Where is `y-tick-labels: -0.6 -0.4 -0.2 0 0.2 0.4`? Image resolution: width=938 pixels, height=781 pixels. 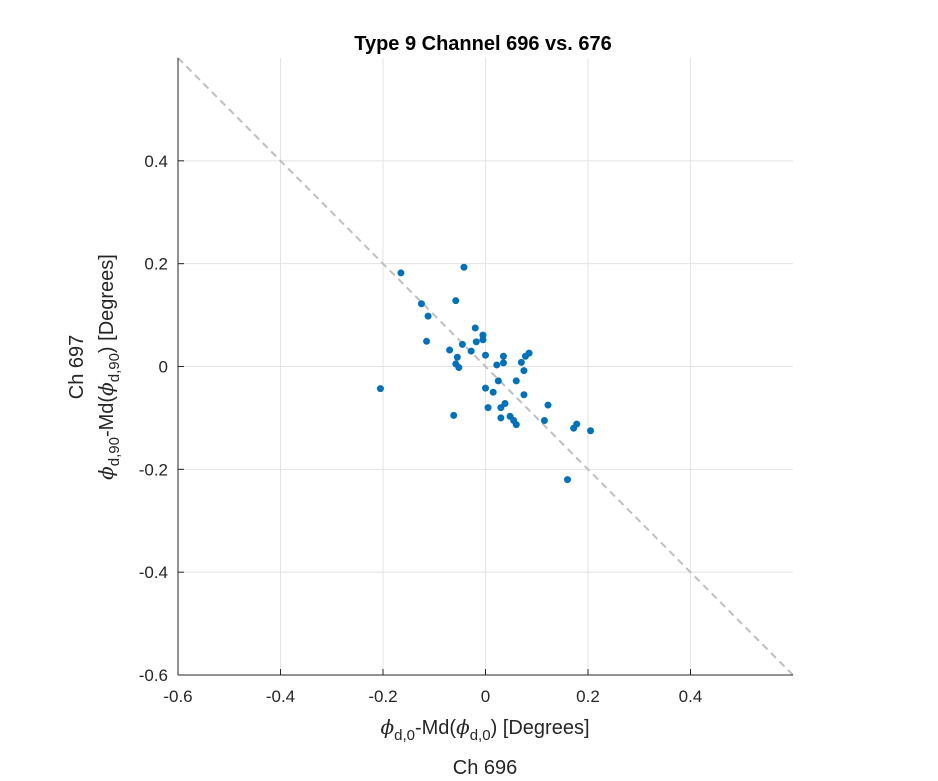
y-tick-labels: -0.6 -0.4 -0.2 0 0.2 0.4 is located at coordinates (153, 418).